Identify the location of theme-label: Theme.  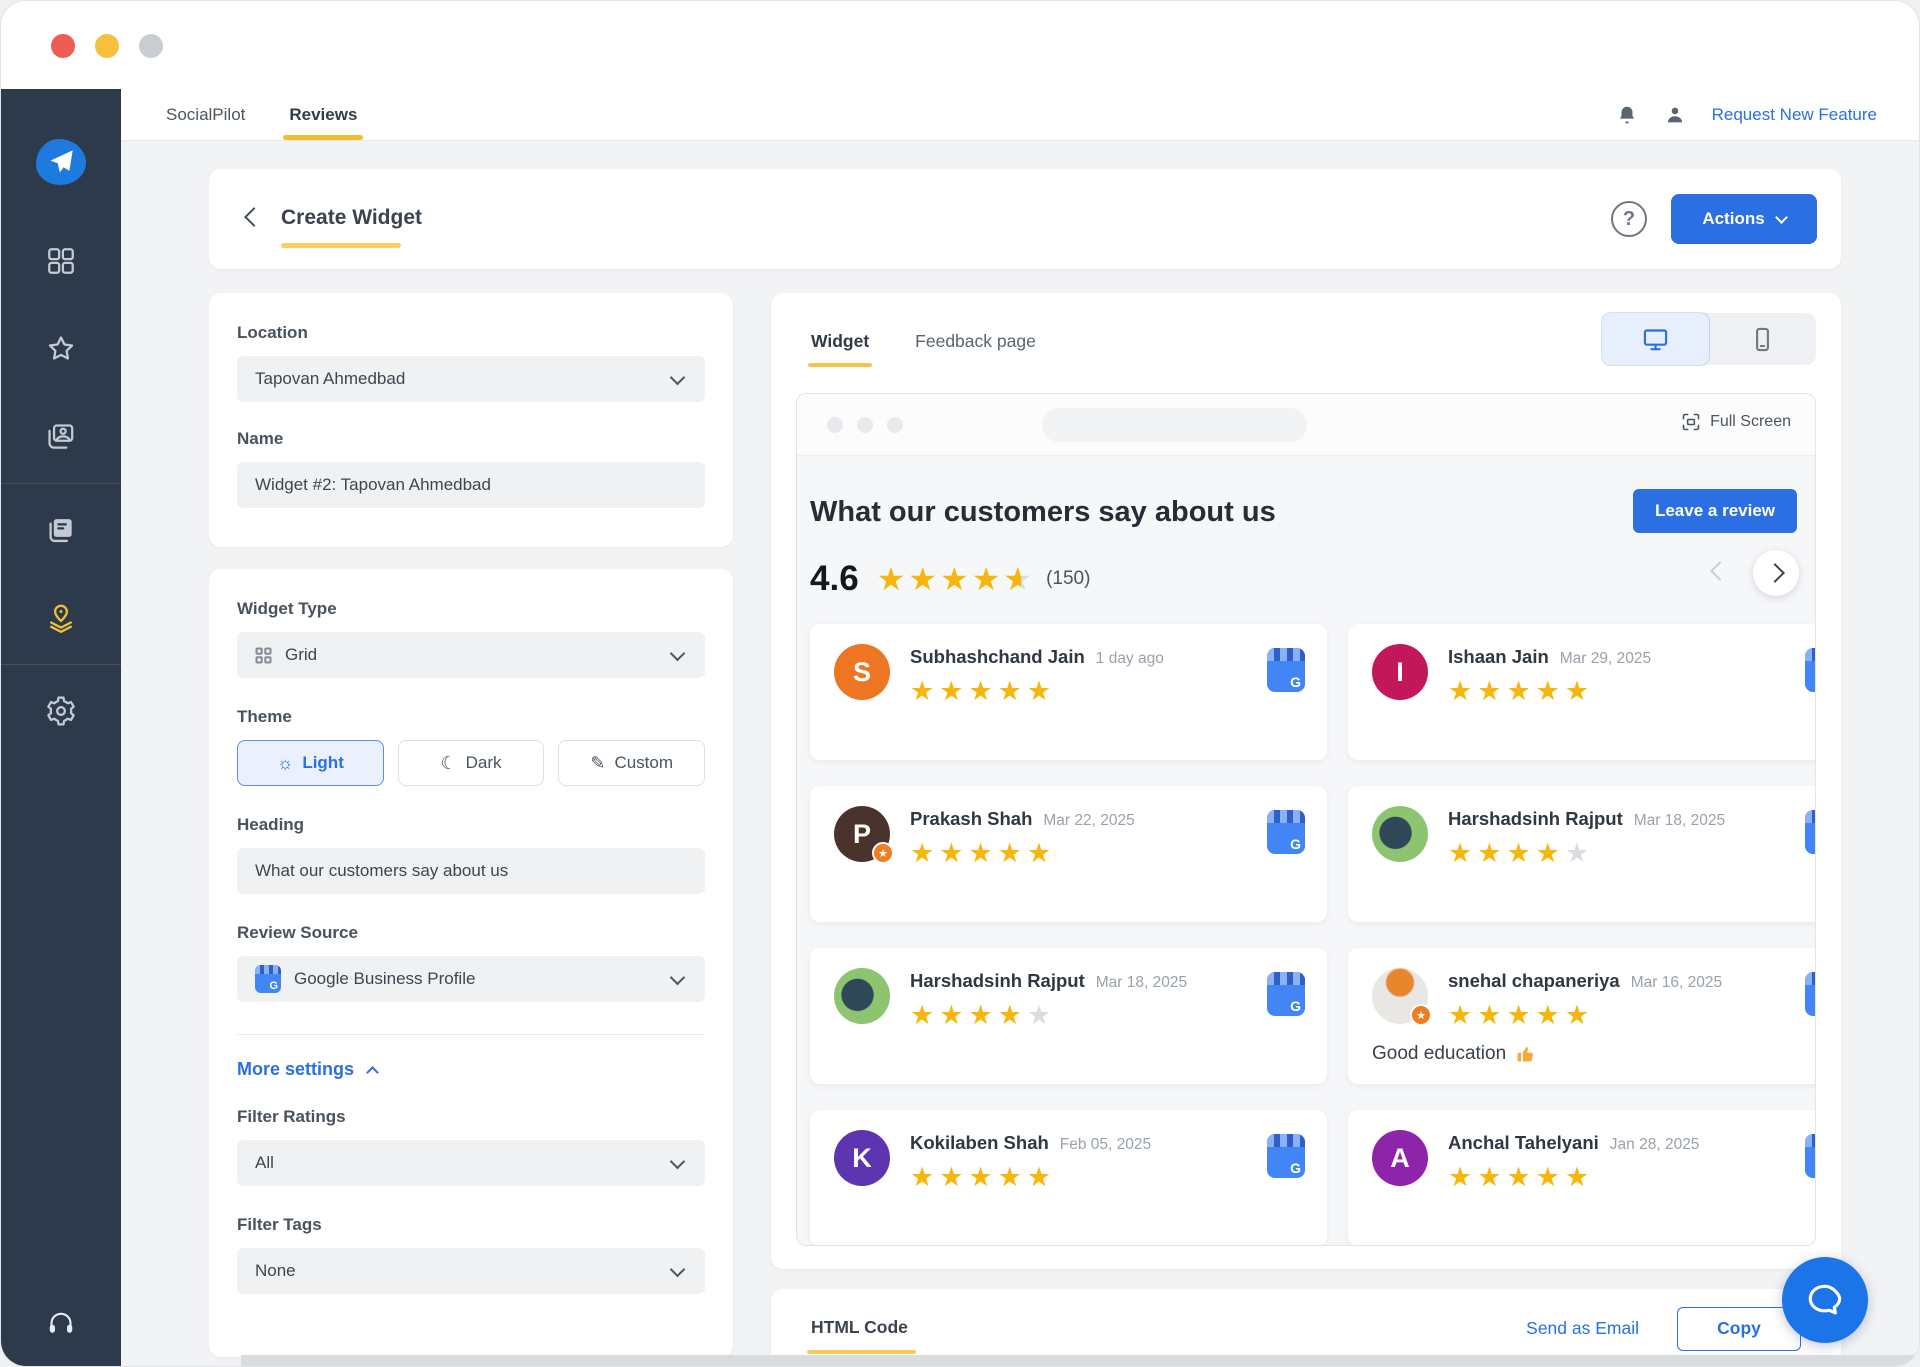
(264, 716).